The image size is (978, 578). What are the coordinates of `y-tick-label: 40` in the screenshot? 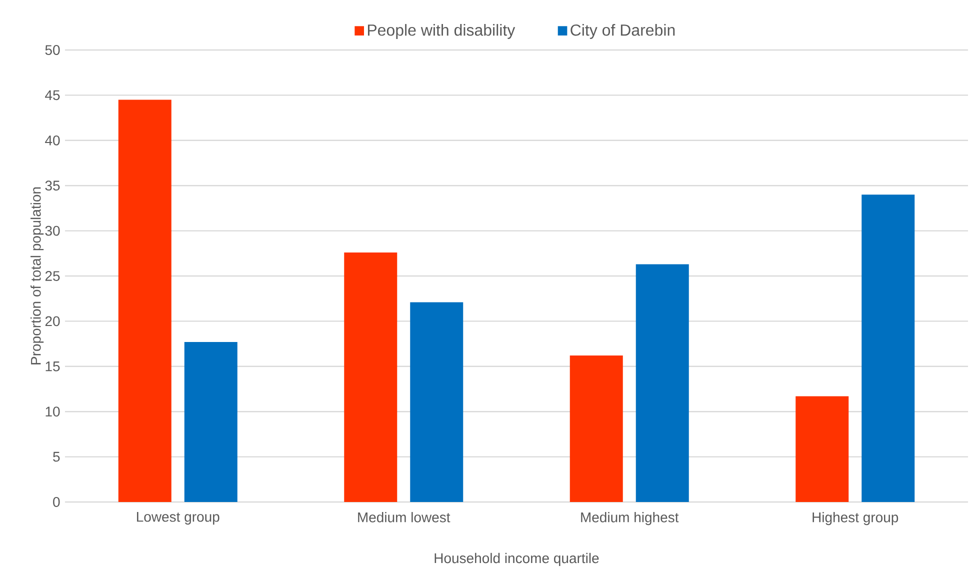 It's located at (52, 140).